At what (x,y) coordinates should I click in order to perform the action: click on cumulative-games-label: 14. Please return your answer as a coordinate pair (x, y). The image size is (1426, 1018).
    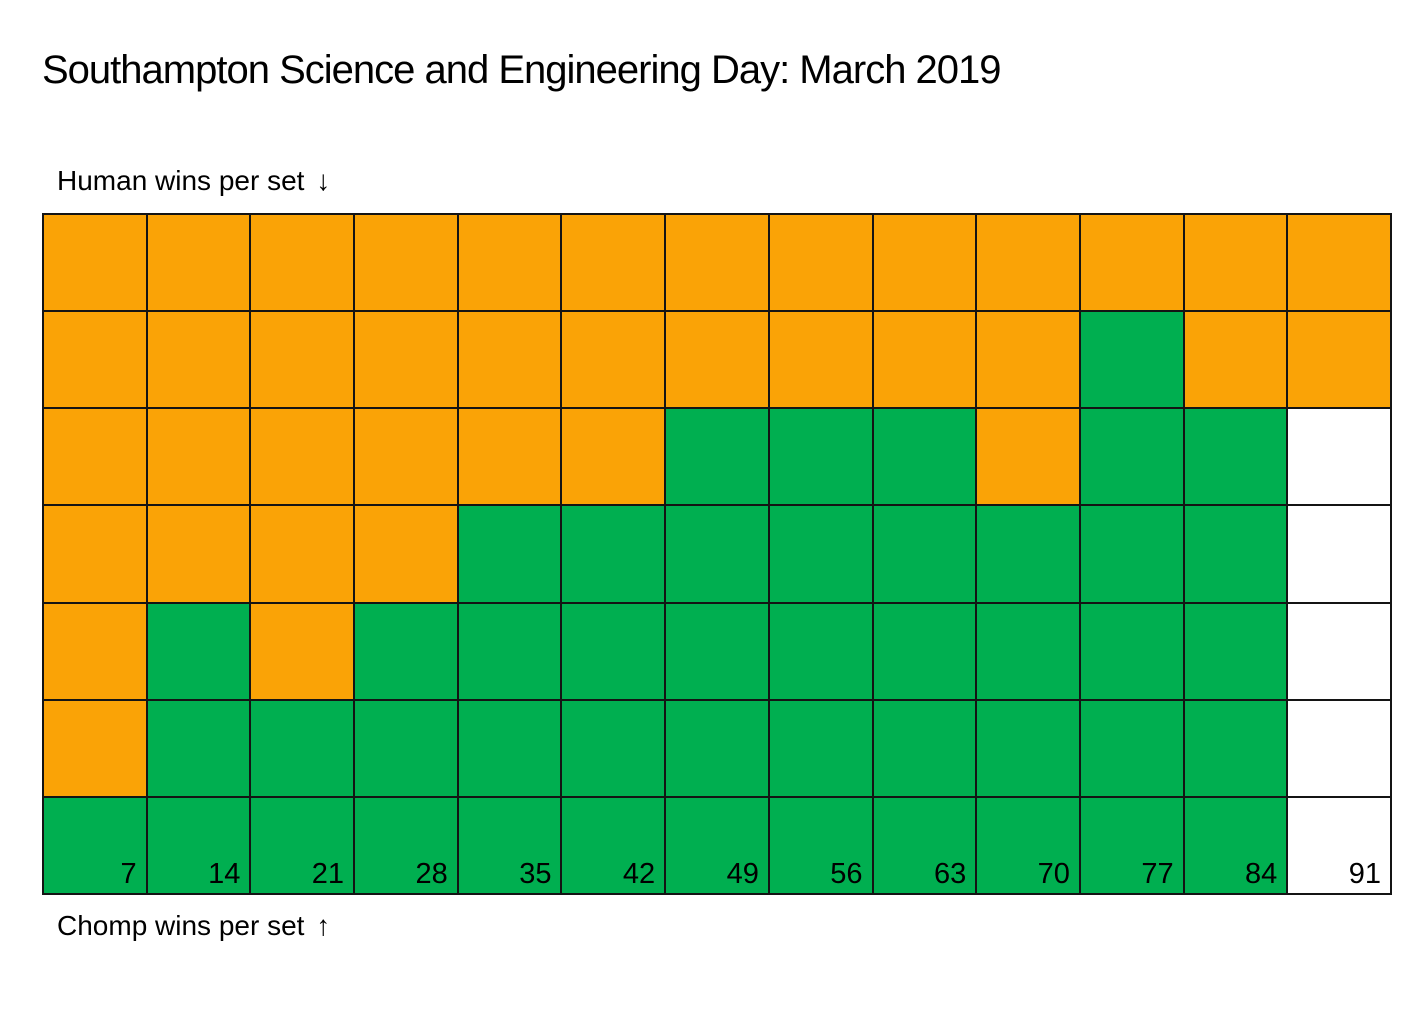
    Looking at the image, I should click on (224, 874).